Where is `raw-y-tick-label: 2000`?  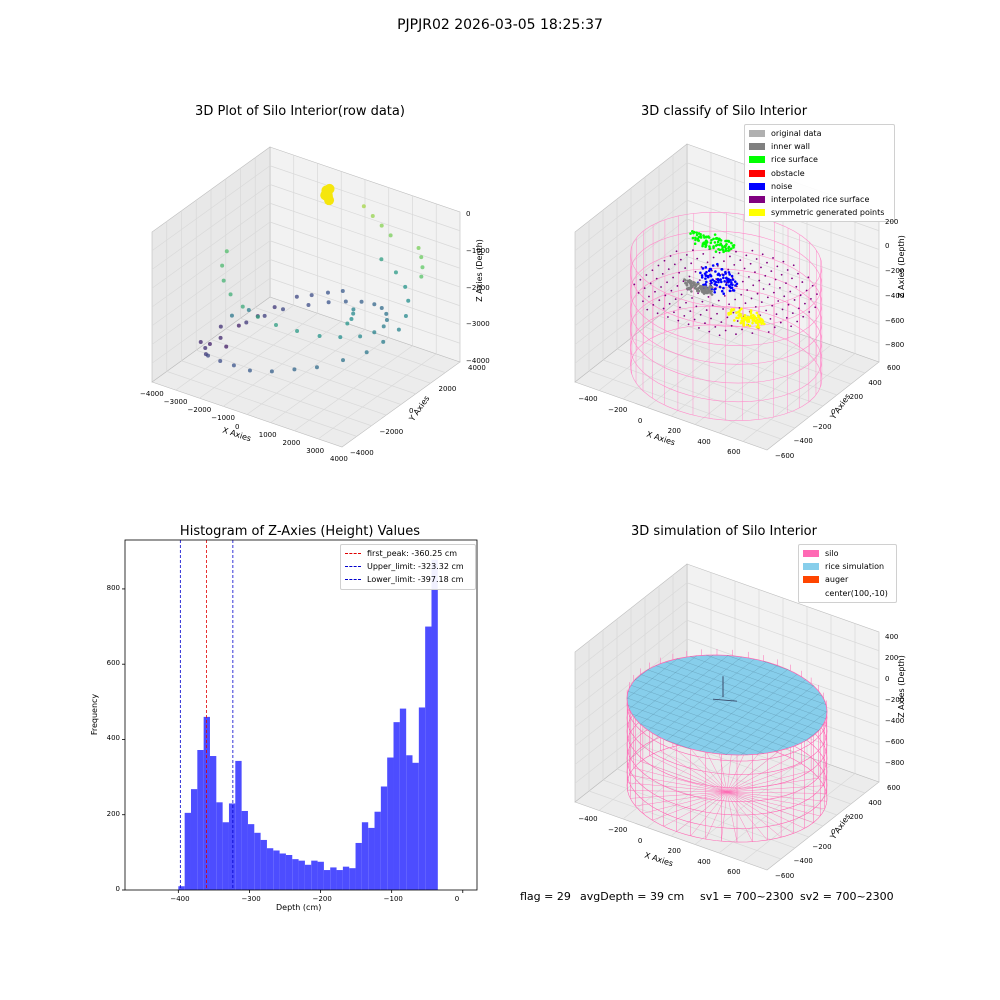
raw-y-tick-label: 2000 is located at coordinates (447, 389).